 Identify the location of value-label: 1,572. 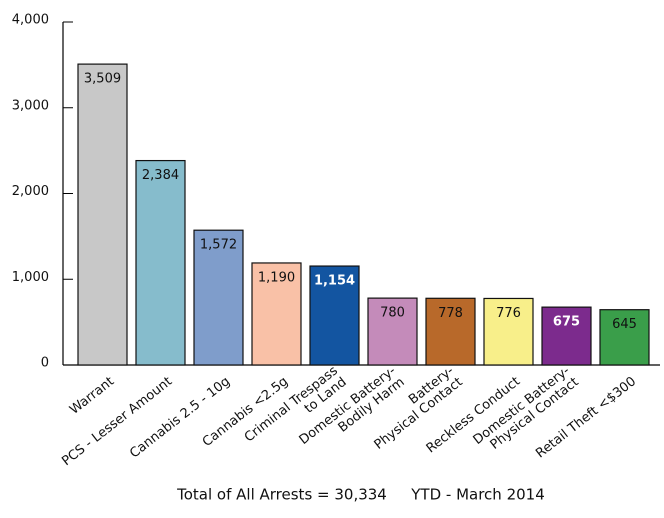
(218, 245).